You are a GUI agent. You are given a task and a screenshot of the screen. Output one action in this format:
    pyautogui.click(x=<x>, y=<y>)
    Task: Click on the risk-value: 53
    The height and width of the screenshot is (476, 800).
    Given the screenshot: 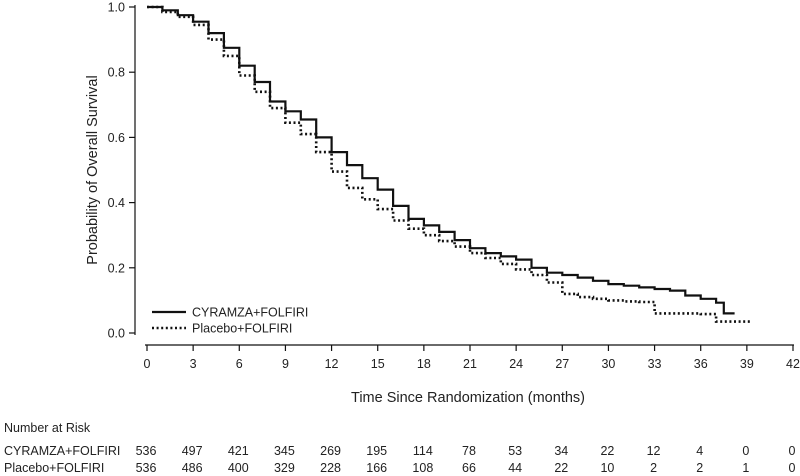 What is the action you would take?
    pyautogui.click(x=515, y=451)
    